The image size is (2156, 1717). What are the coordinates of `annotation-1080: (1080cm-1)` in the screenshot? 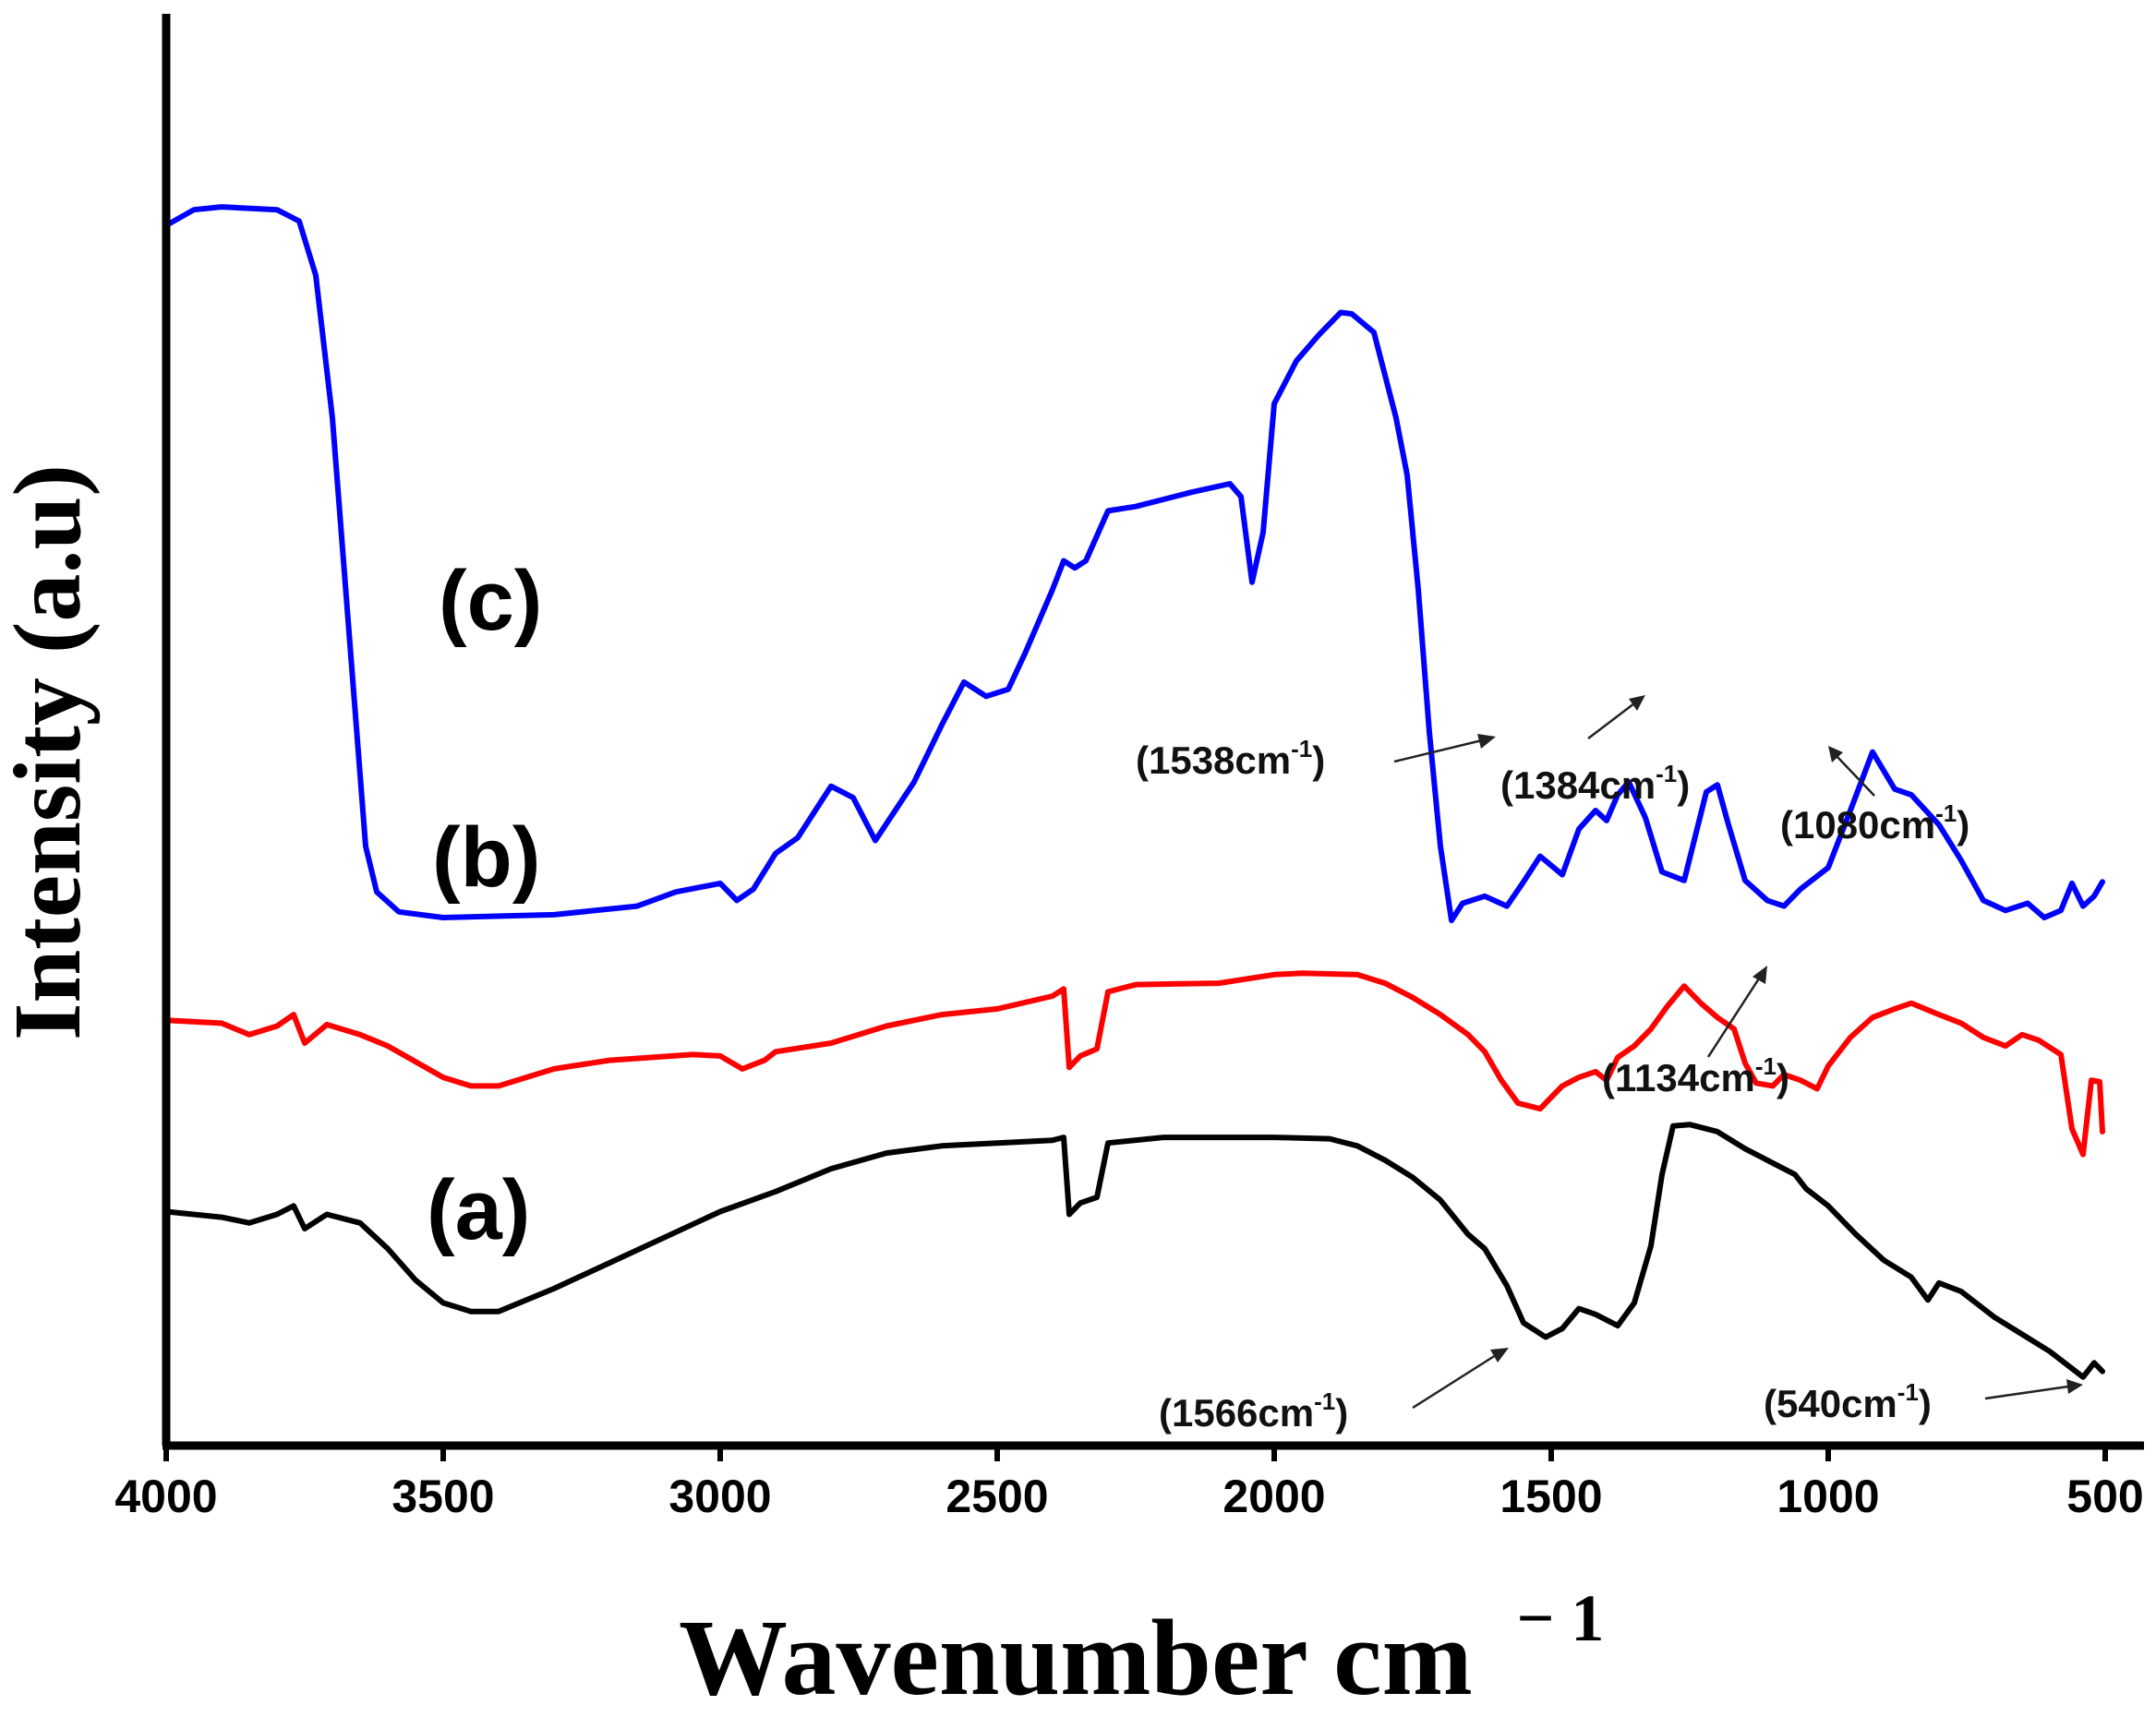 It's located at (1874, 796).